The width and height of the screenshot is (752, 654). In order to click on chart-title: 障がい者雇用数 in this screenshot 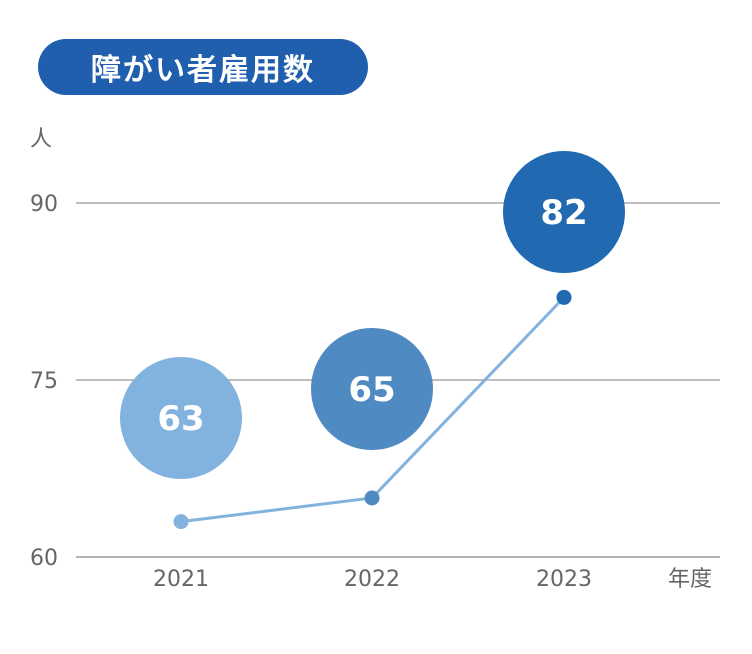, I will do `click(203, 67)`.